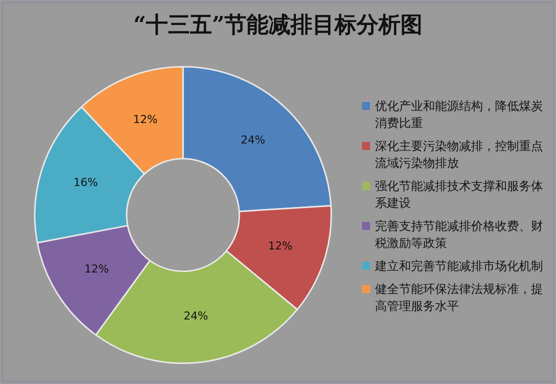 The height and width of the screenshot is (384, 556). I want to click on legend-label: 深化主要污染物减排，控制重点流域污染物排放, so click(459, 155).